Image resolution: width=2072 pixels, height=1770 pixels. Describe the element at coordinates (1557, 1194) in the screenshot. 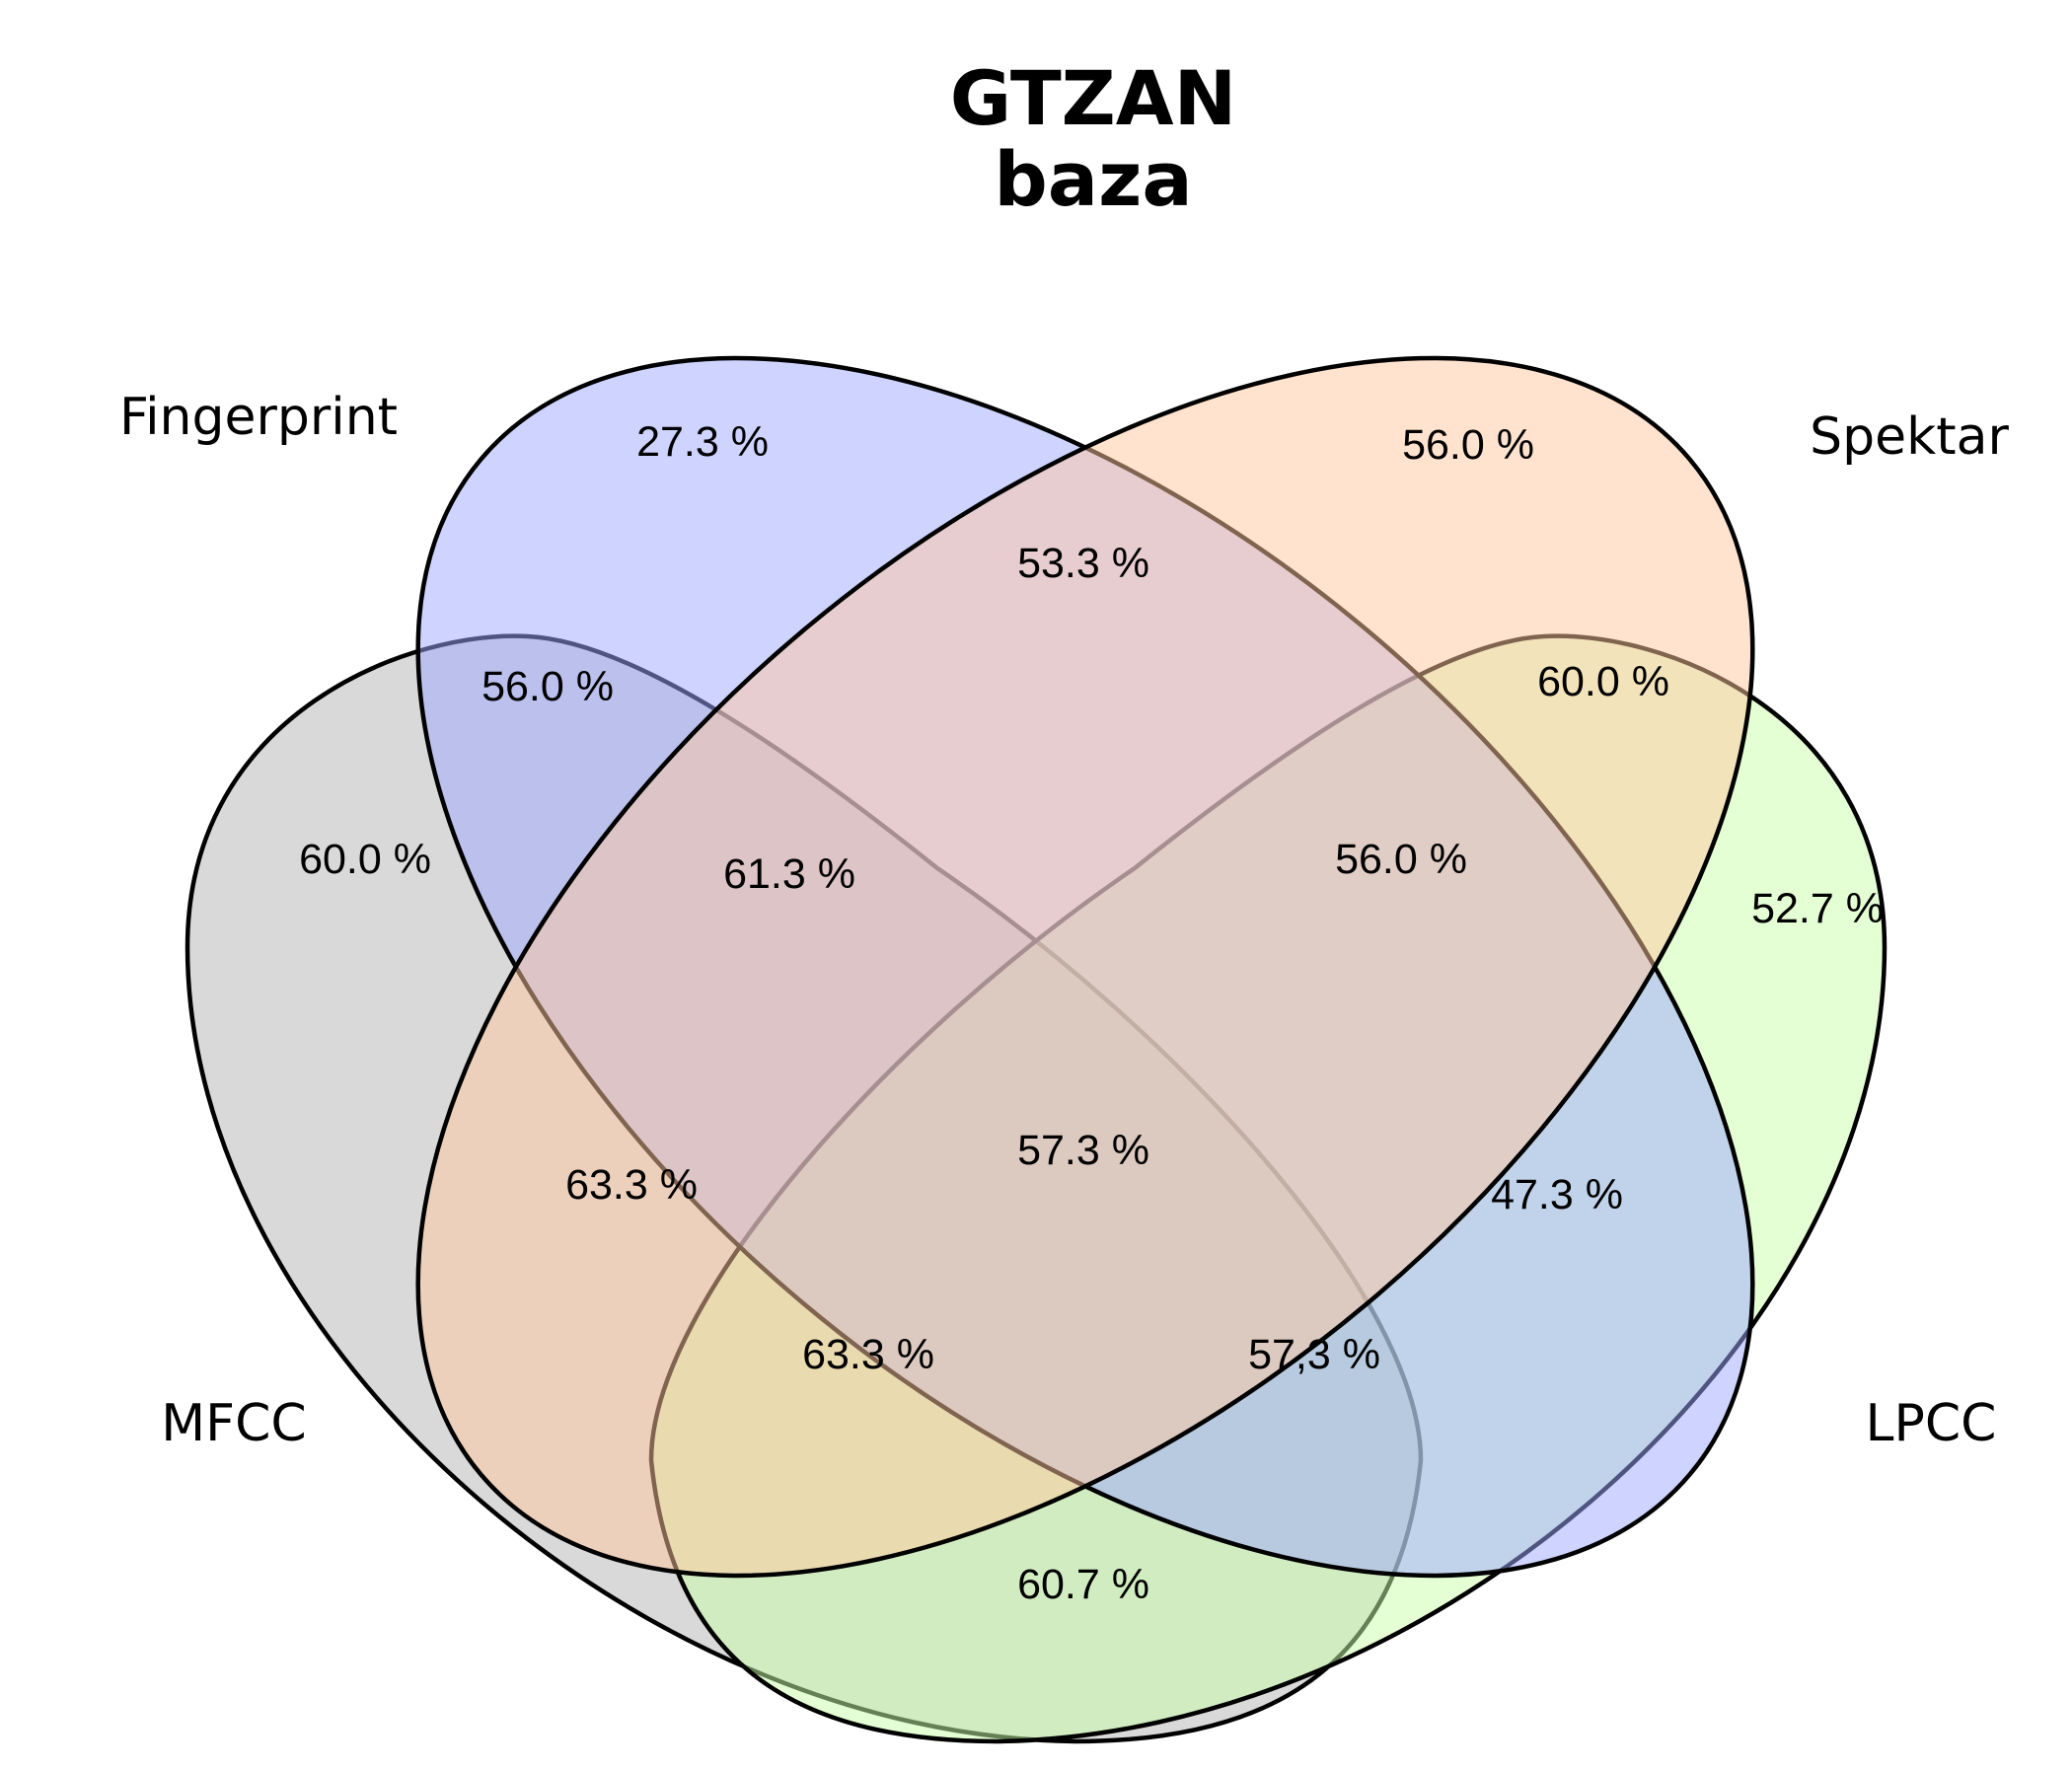

I see `region-fingerprint-lpcc: 47.3 %` at that location.